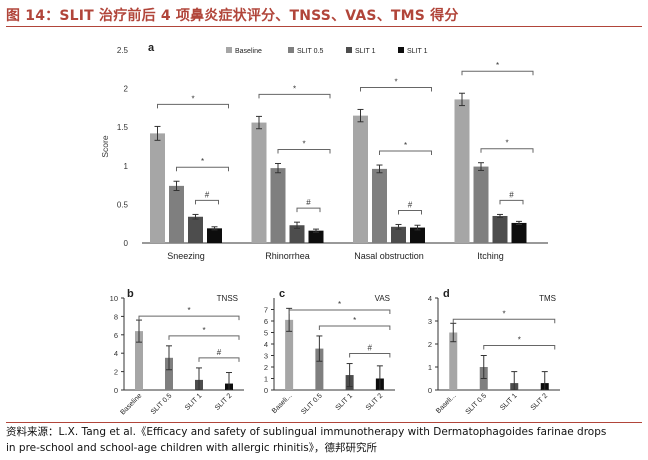 The height and width of the screenshot is (460, 648). I want to click on panel-c-bracket-slit1-symbol: #, so click(370, 348).